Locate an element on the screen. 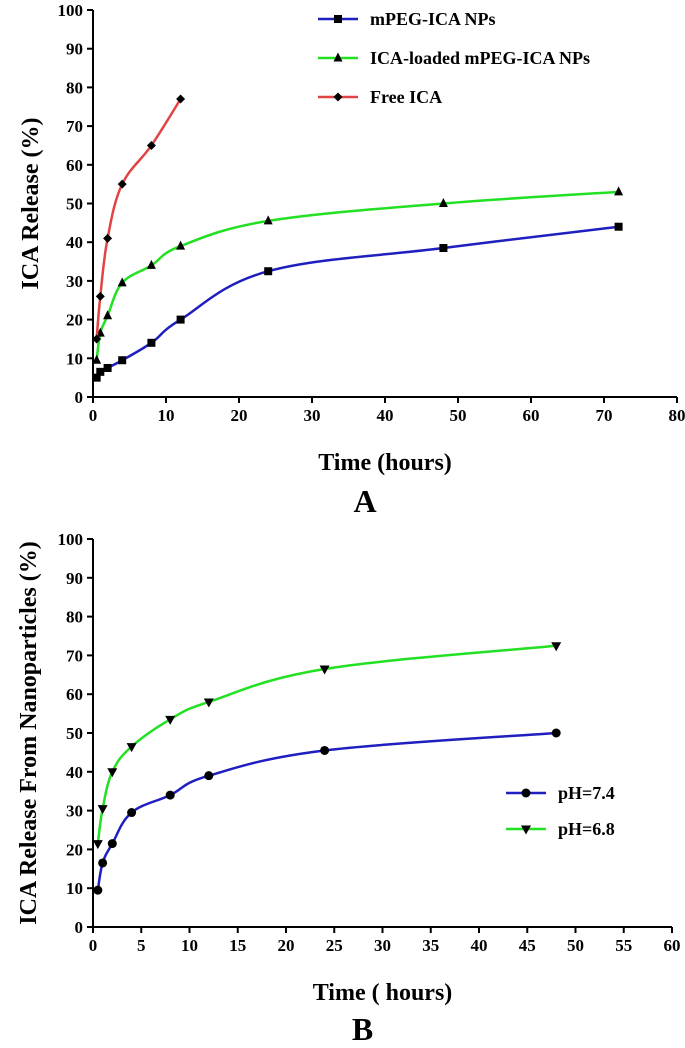 The image size is (685, 1048). legend-entry: pH=7.4 is located at coordinates (560, 793).